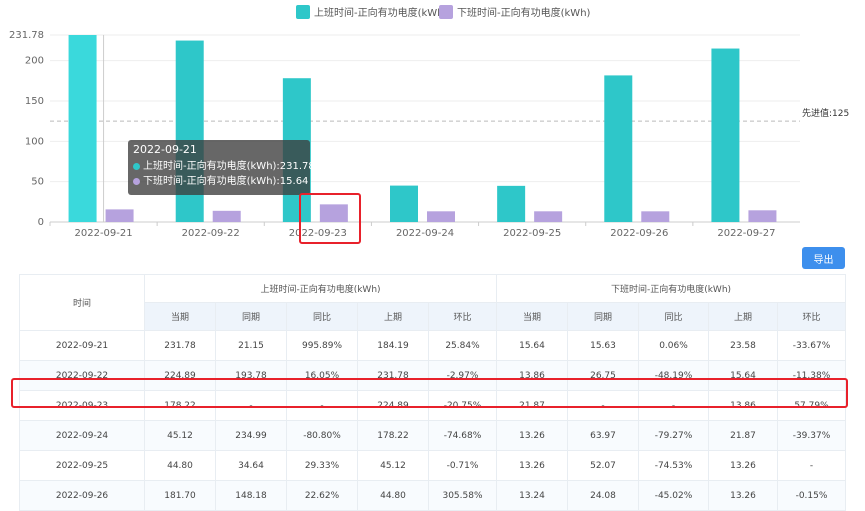 This screenshot has height=511, width=865. What do you see at coordinates (603, 345) in the screenshot?
I see `table-cell: 15.63` at bounding box center [603, 345].